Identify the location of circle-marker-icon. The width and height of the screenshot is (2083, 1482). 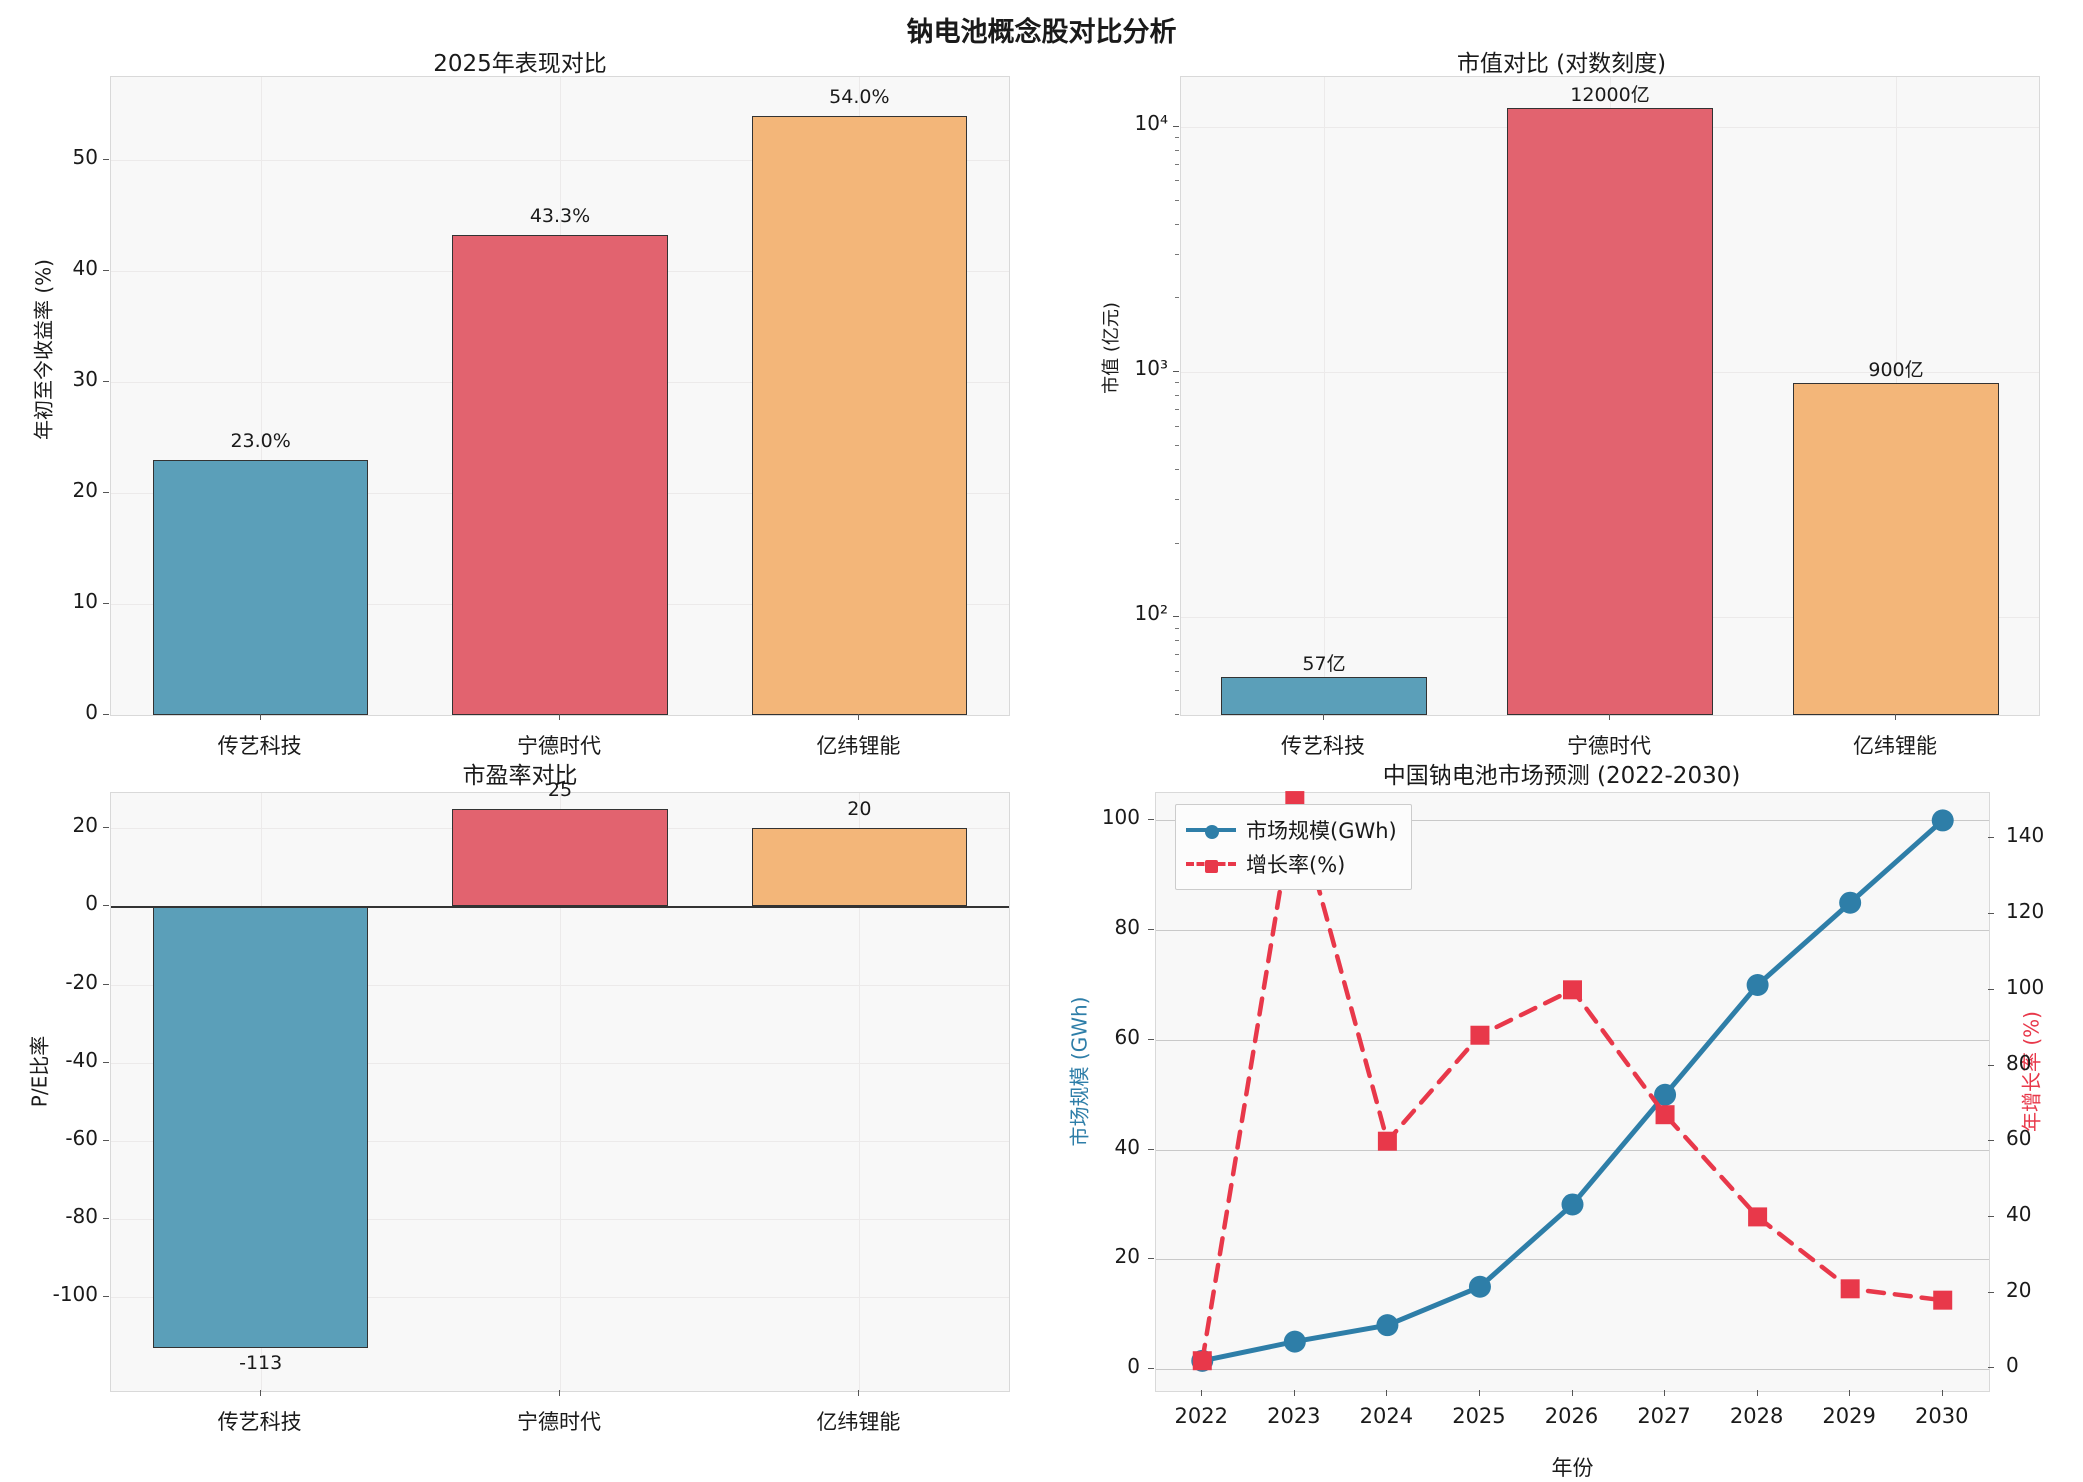
(1212, 832).